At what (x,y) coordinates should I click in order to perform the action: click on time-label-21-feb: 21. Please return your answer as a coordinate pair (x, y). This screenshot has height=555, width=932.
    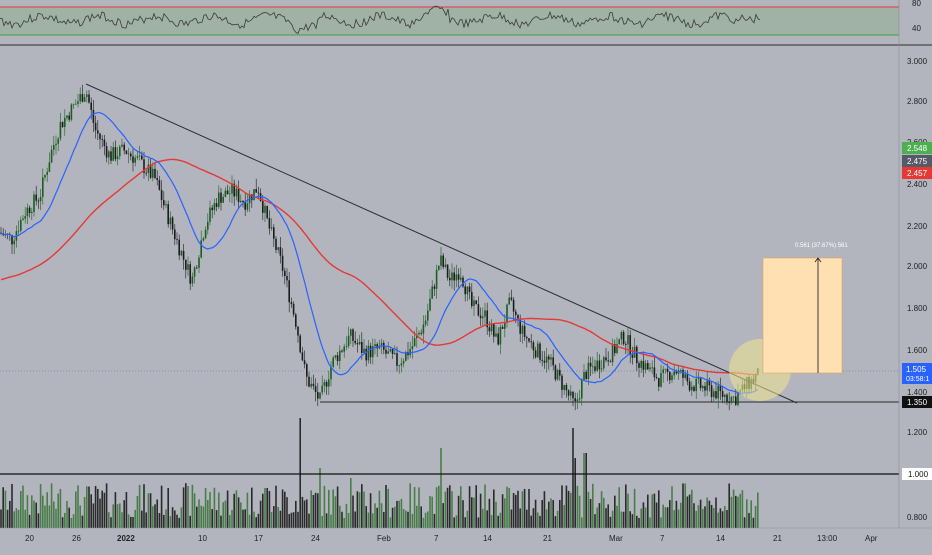
    Looking at the image, I should click on (547, 538).